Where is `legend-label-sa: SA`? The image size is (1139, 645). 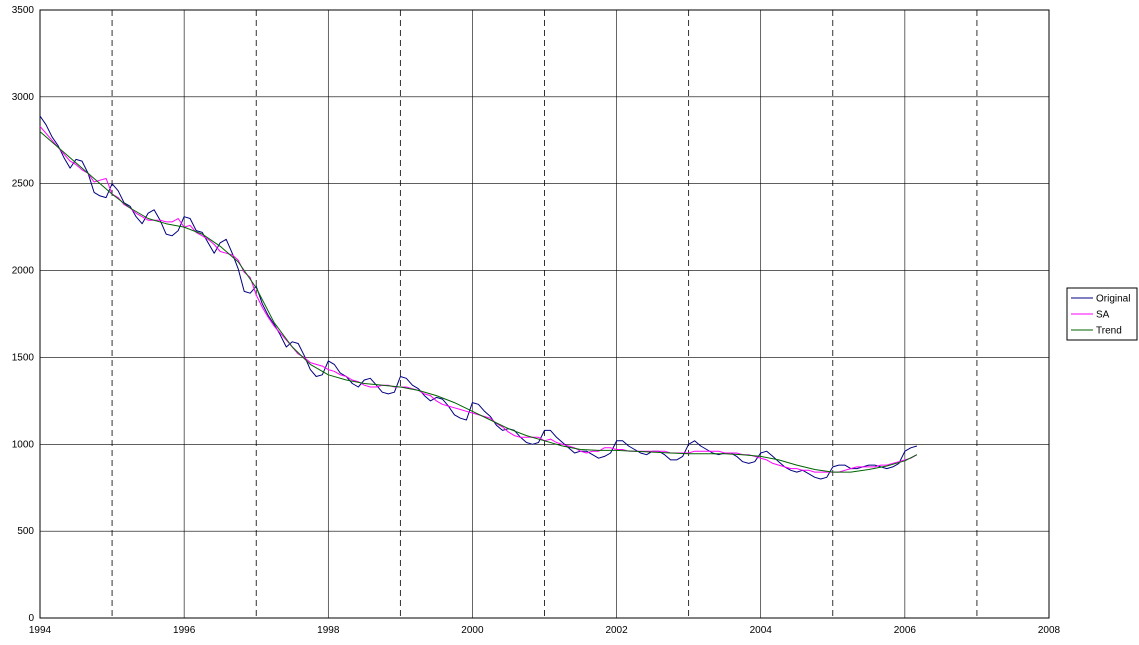 legend-label-sa: SA is located at coordinates (1103, 315).